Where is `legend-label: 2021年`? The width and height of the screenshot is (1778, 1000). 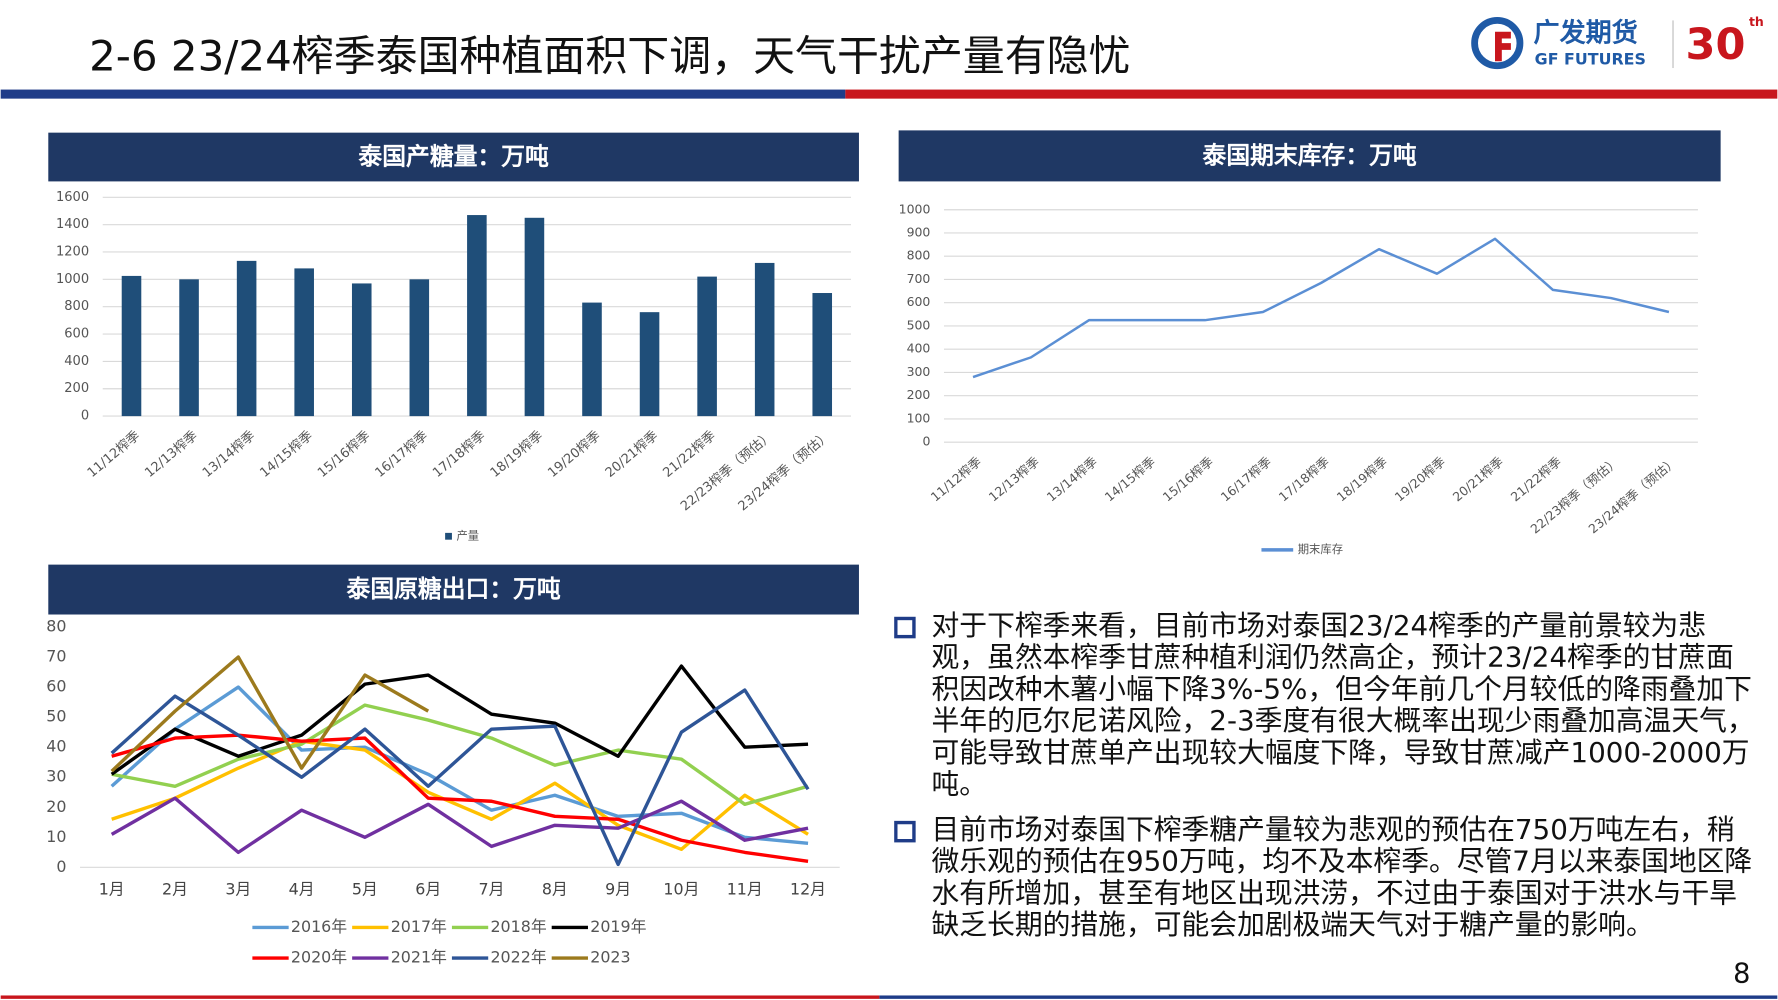
legend-label: 2021年 is located at coordinates (419, 957).